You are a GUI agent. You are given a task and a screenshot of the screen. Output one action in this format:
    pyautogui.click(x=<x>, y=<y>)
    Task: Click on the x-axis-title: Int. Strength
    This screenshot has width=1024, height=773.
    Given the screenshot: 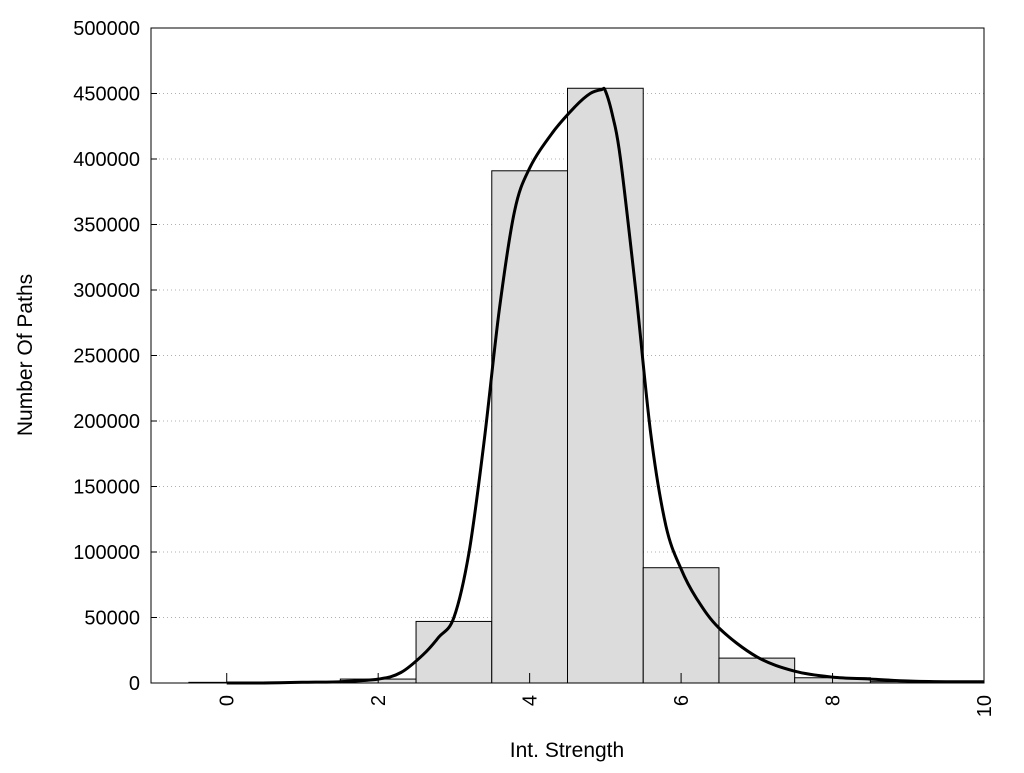 What is the action you would take?
    pyautogui.click(x=567, y=750)
    